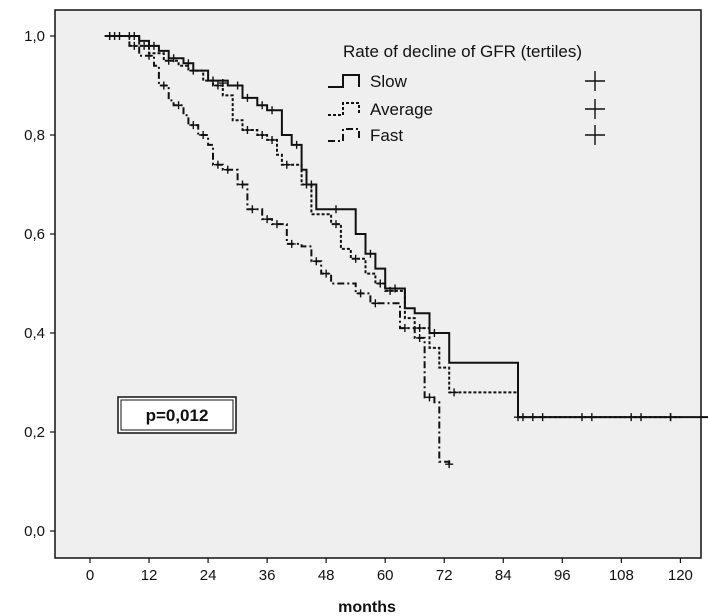 This screenshot has height=616, width=708. Describe the element at coordinates (90, 575) in the screenshot. I see `x-tick-label: 0` at that location.